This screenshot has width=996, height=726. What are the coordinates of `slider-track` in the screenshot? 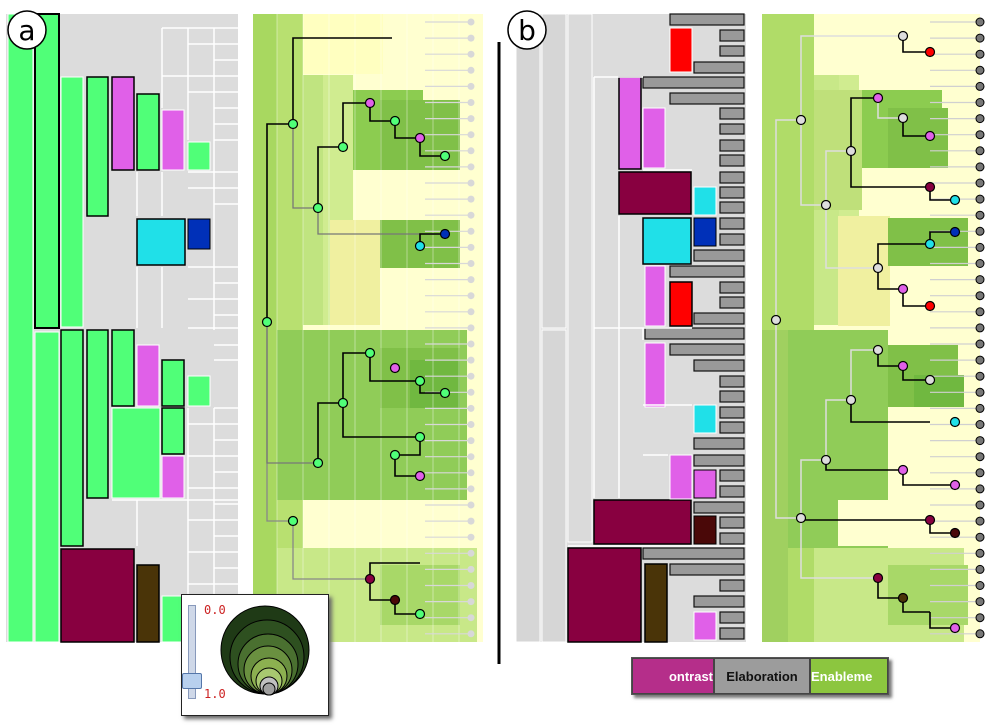 It's located at (192, 652).